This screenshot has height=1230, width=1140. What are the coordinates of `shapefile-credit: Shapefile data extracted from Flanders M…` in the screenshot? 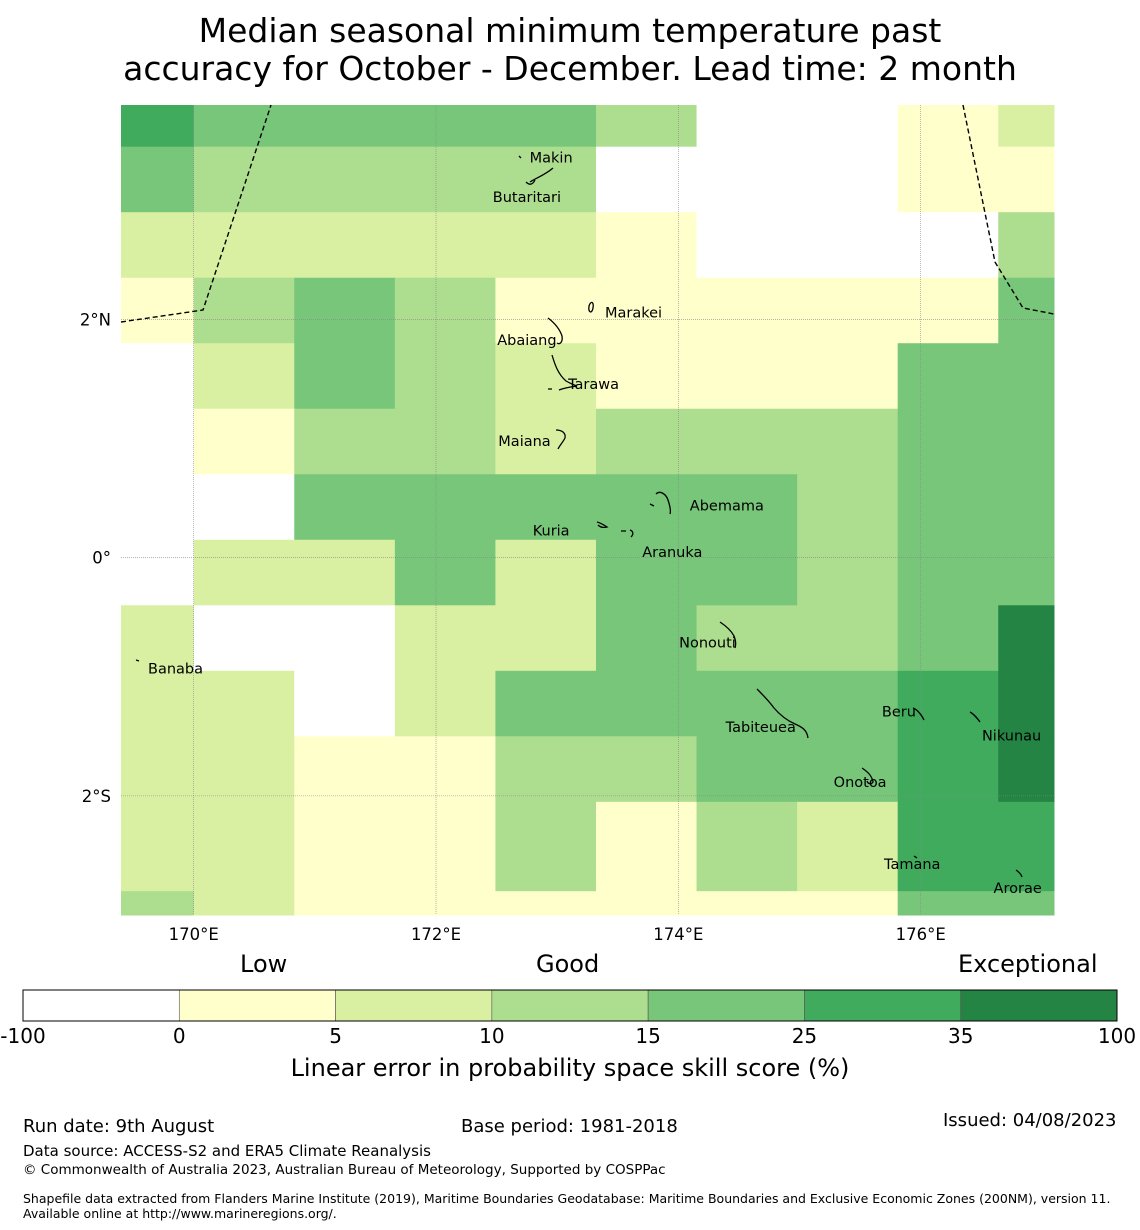 It's located at (567, 1206).